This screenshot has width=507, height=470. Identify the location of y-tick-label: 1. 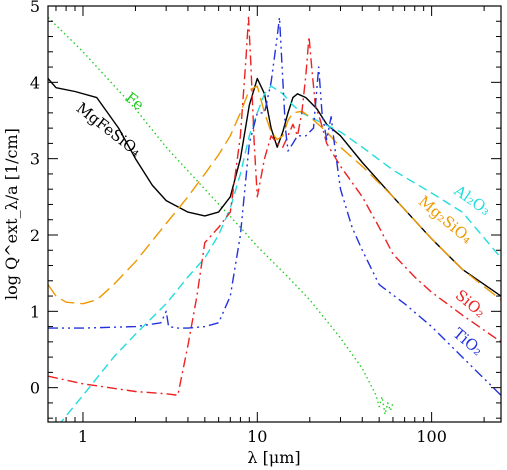
(35, 311).